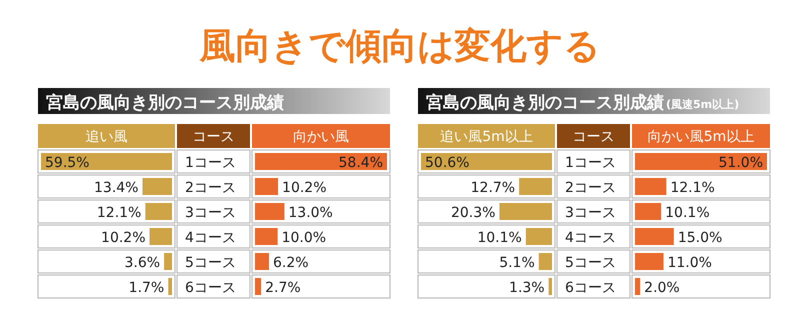 The width and height of the screenshot is (800, 335). I want to click on data-label: 3.6%, so click(142, 263).